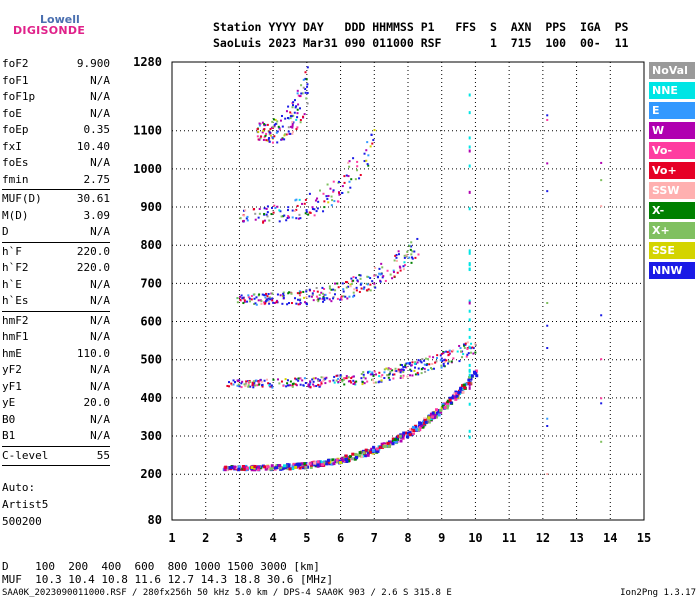  I want to click on param-row: foE N/A, so click(56, 114).